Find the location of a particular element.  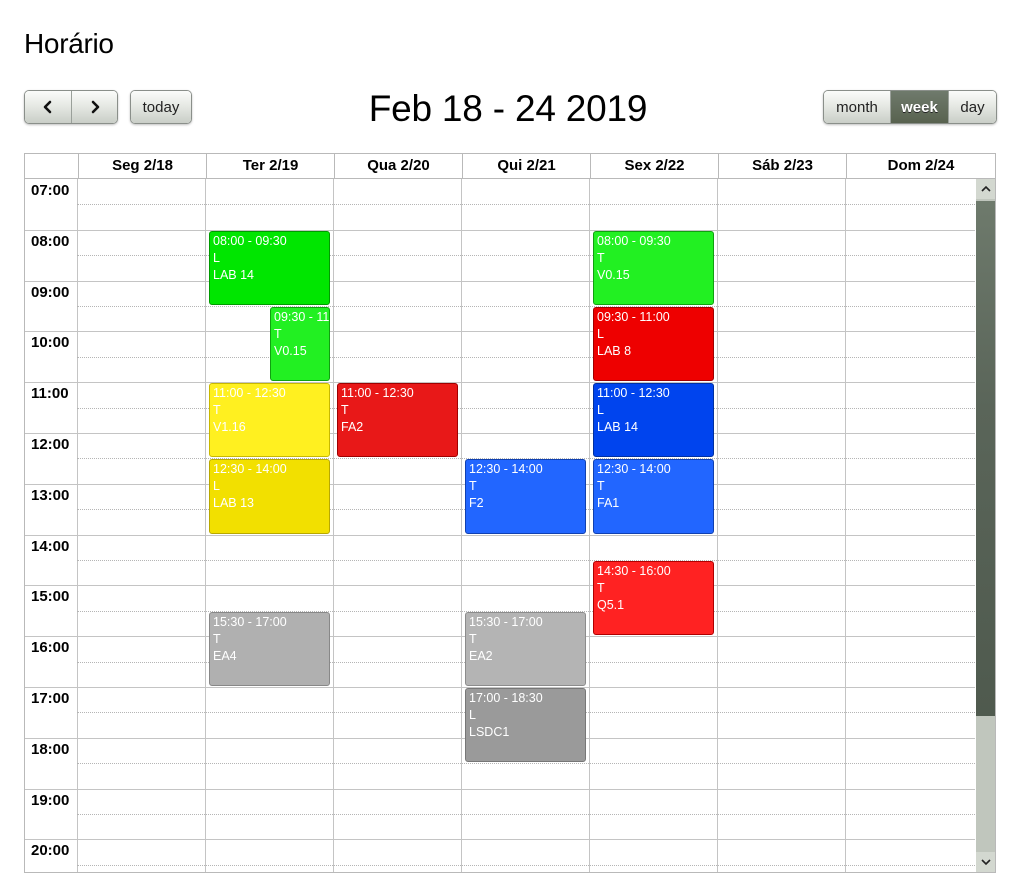

scroll-up-button is located at coordinates (985, 189).